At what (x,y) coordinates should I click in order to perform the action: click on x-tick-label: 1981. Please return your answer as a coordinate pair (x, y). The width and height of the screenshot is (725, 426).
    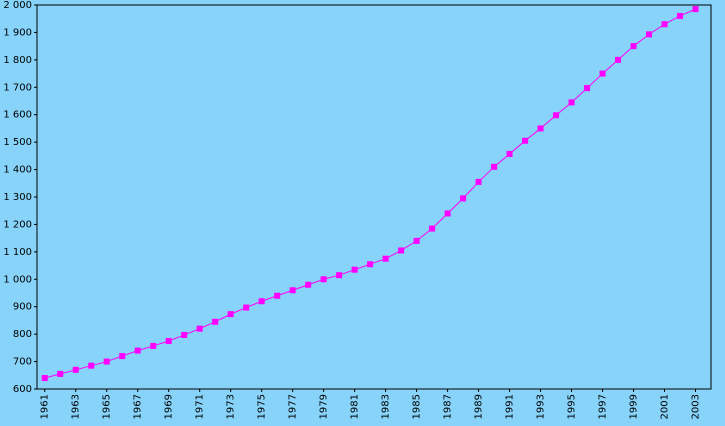
    Looking at the image, I should click on (355, 406).